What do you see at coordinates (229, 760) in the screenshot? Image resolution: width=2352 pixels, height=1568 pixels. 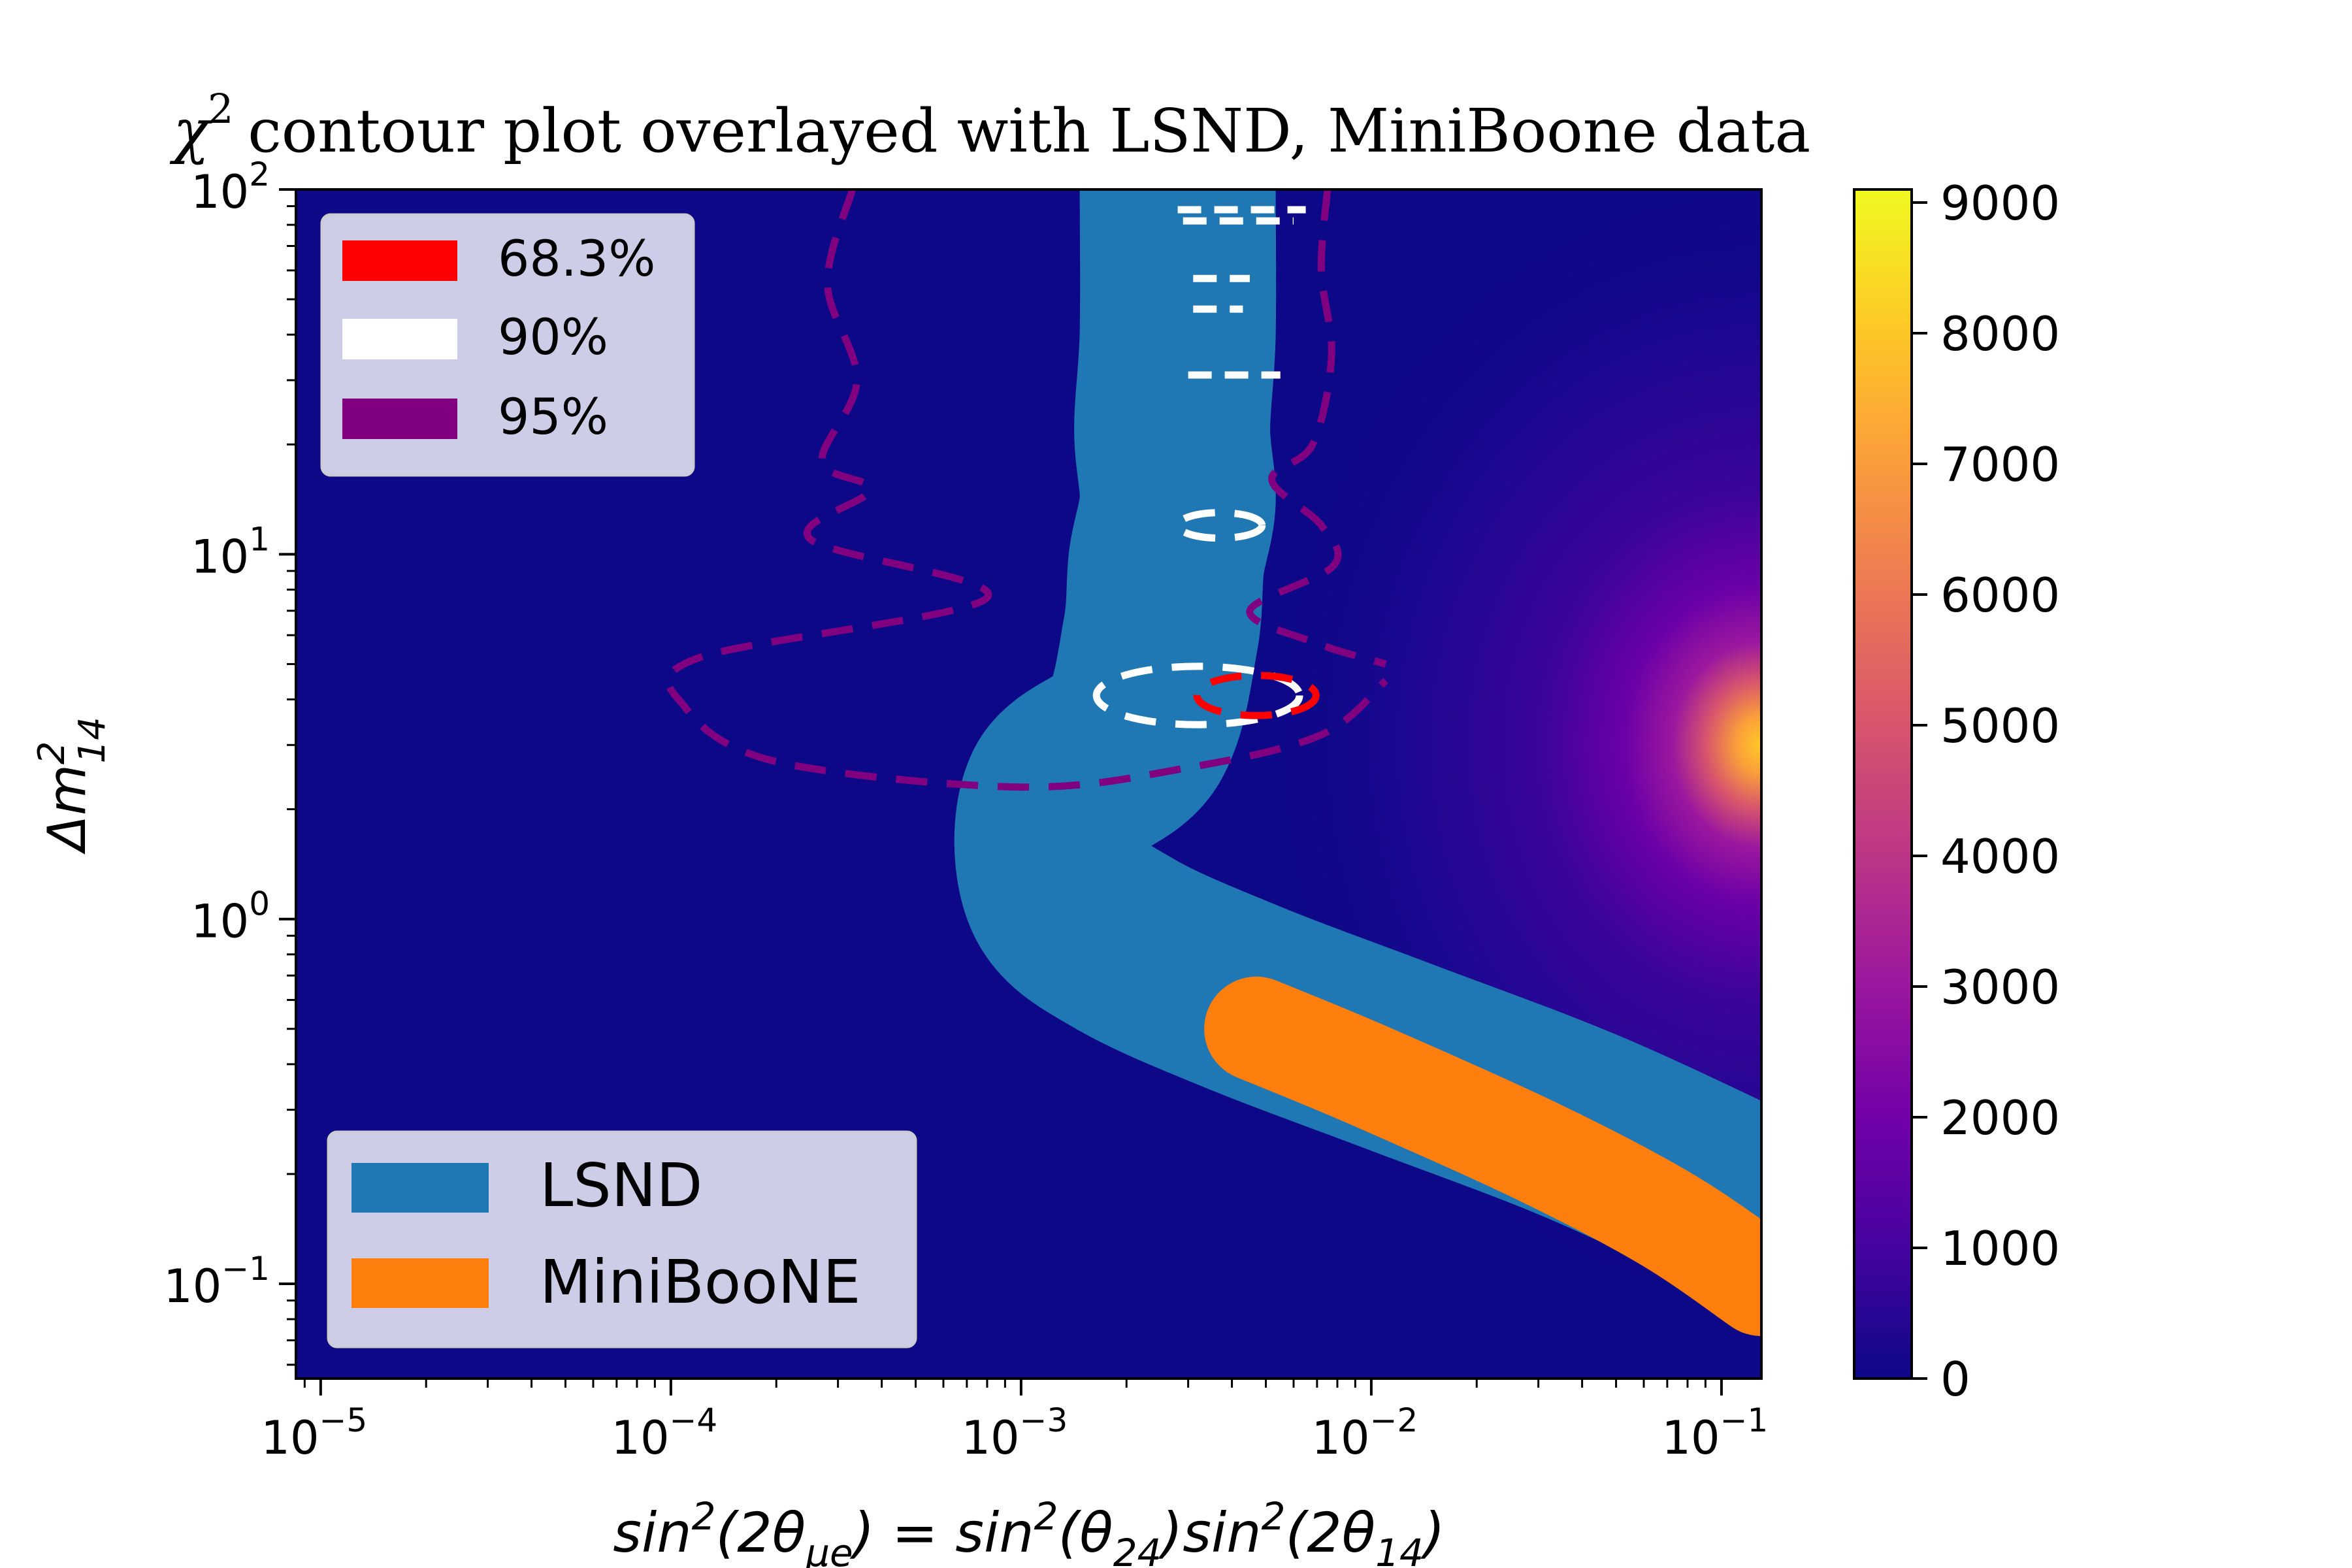 I see `y-axis: 10⁻¹ 10⁰ 10¹ 10²` at bounding box center [229, 760].